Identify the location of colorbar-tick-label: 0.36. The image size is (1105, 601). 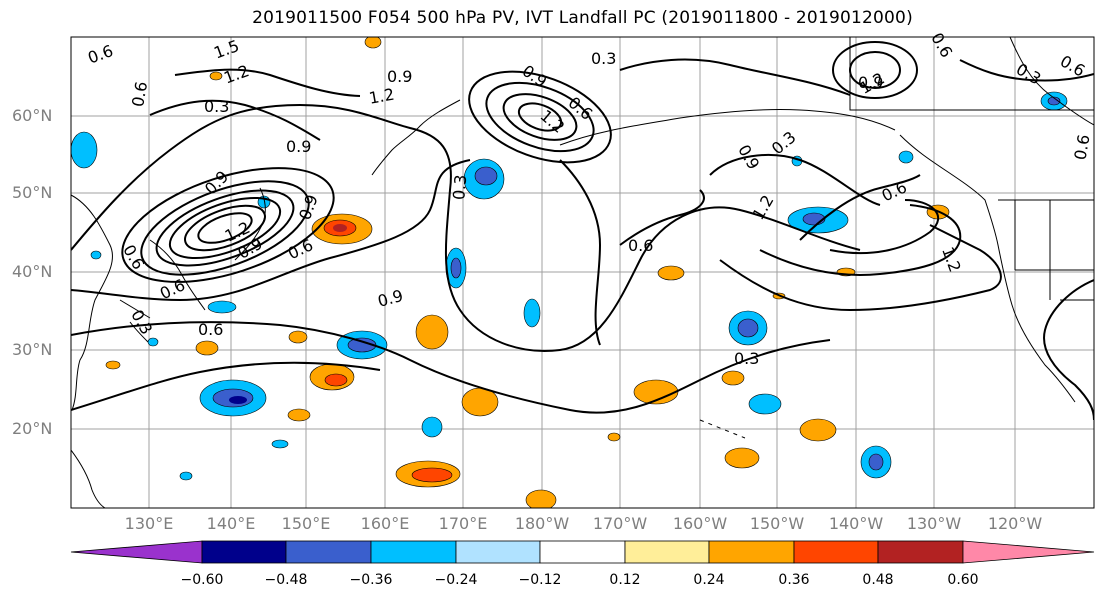
(794, 580).